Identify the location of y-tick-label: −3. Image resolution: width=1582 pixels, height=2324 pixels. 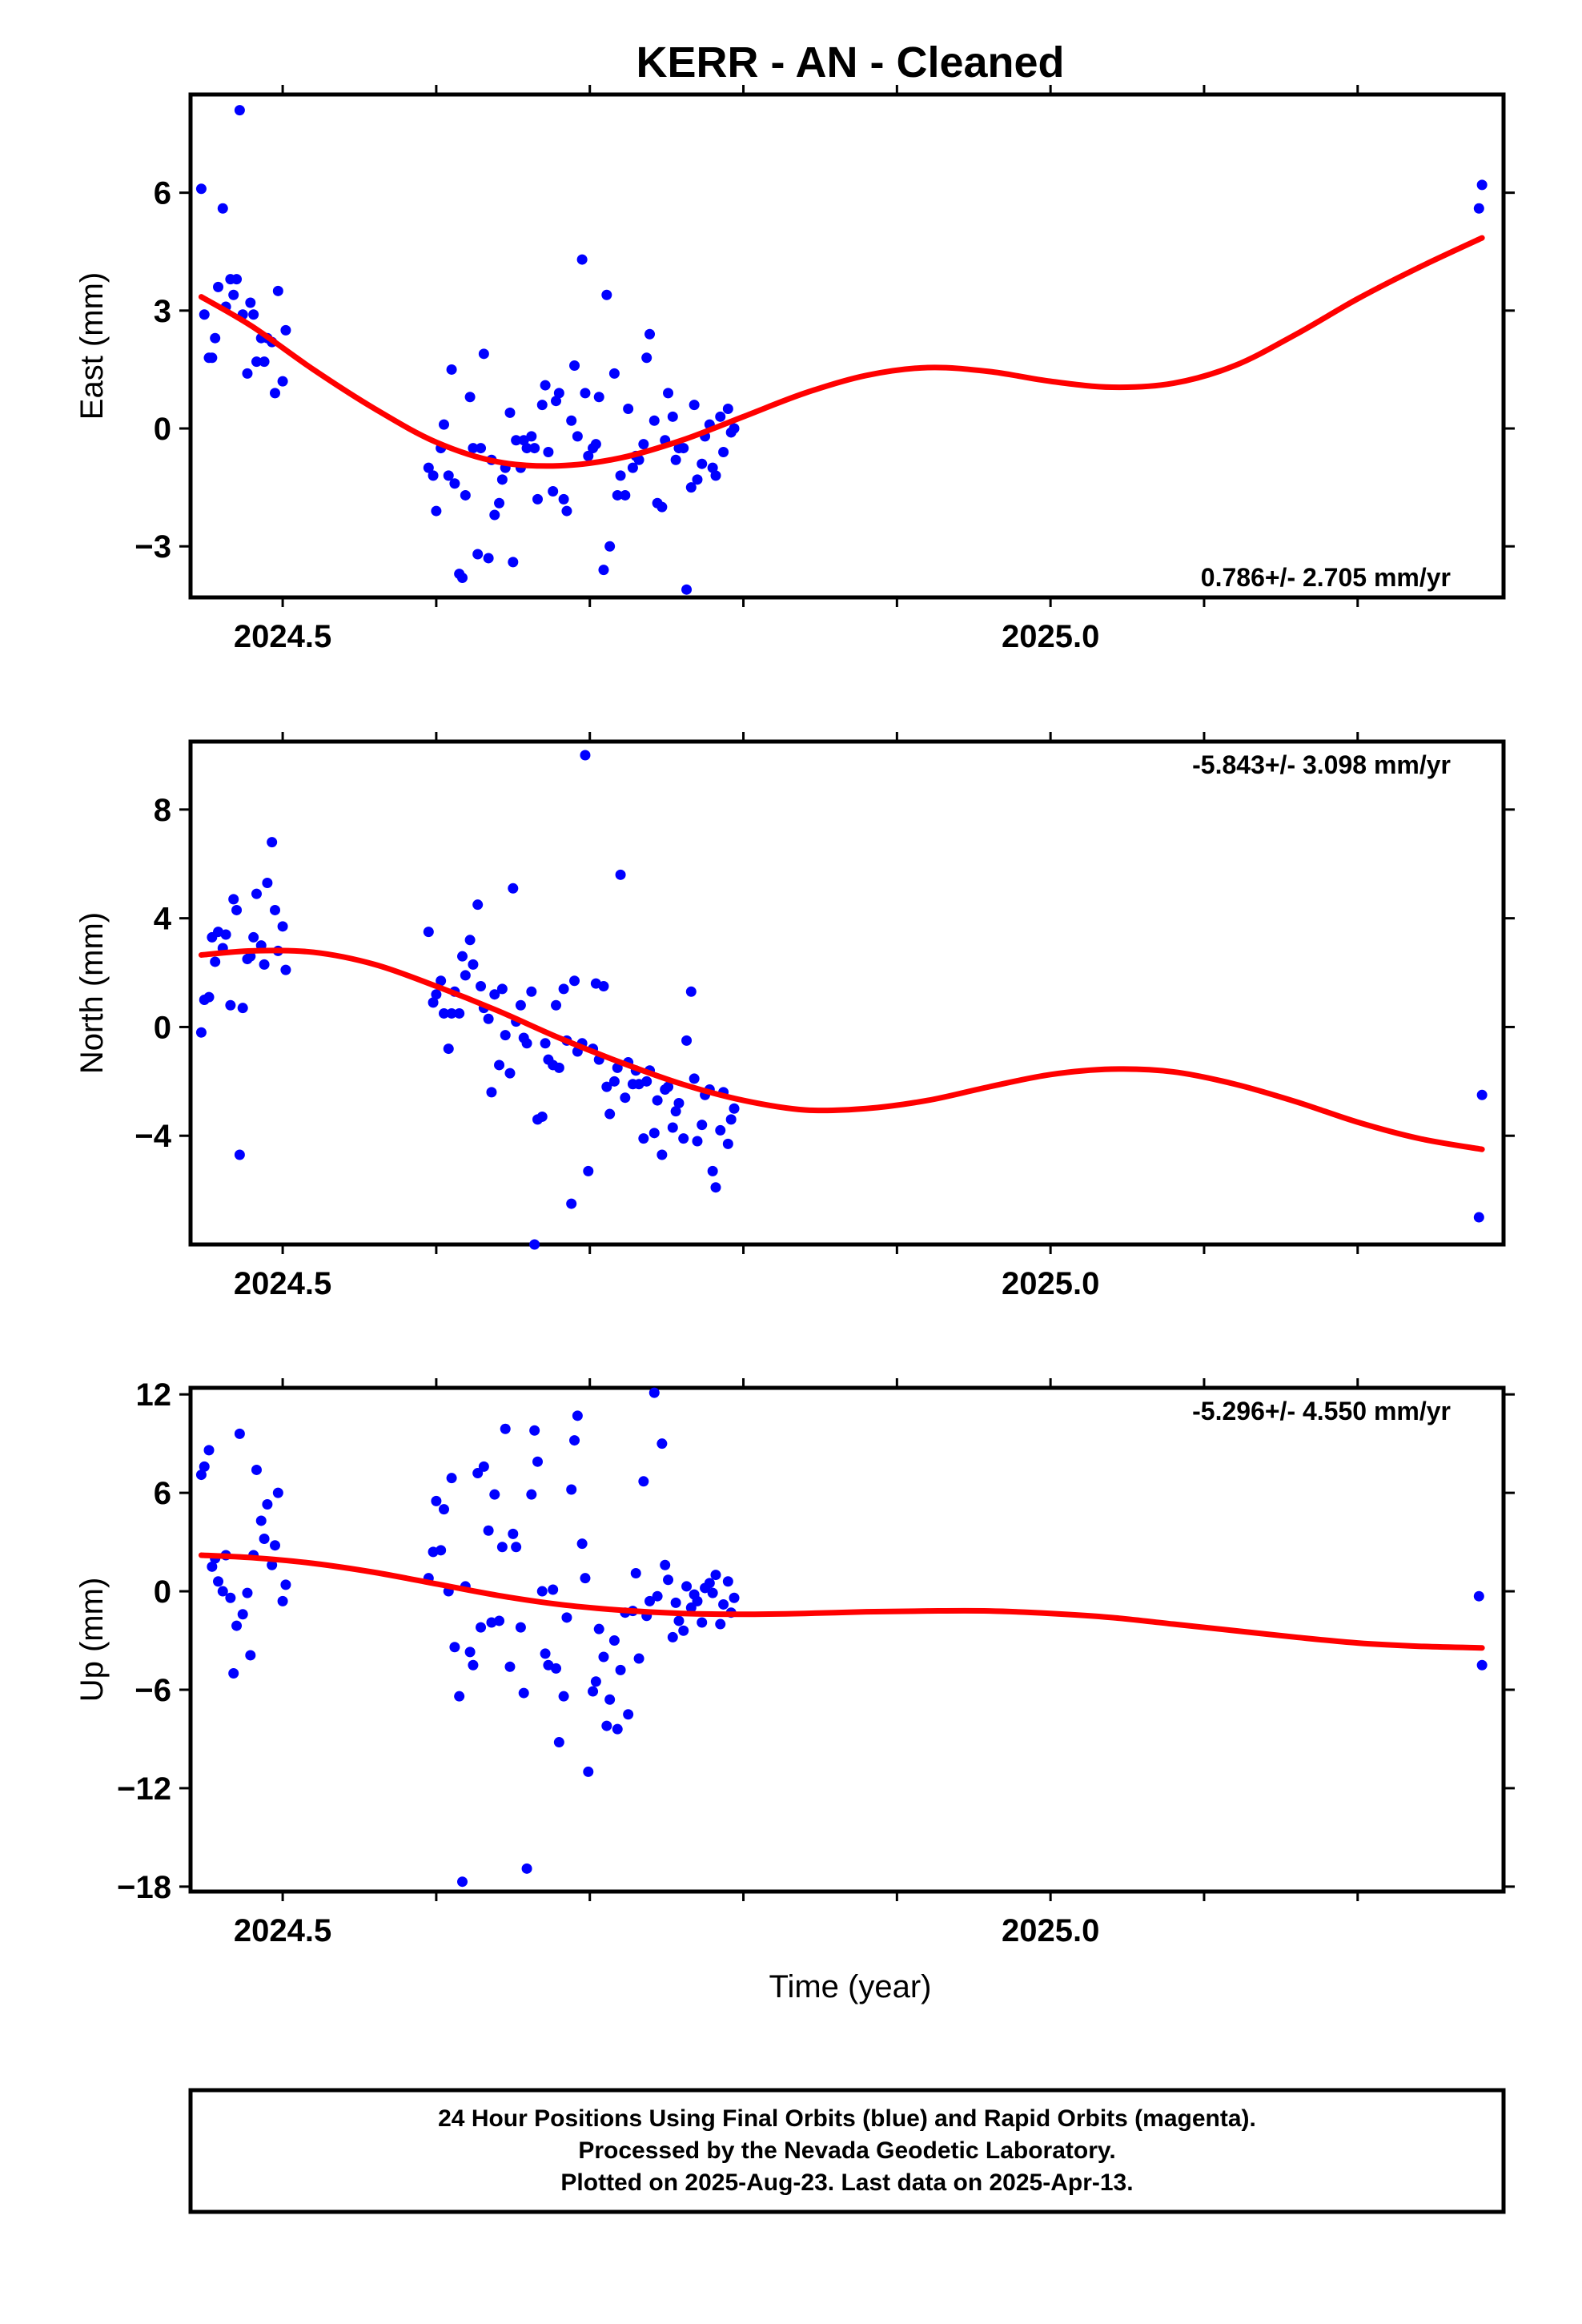
(153, 547).